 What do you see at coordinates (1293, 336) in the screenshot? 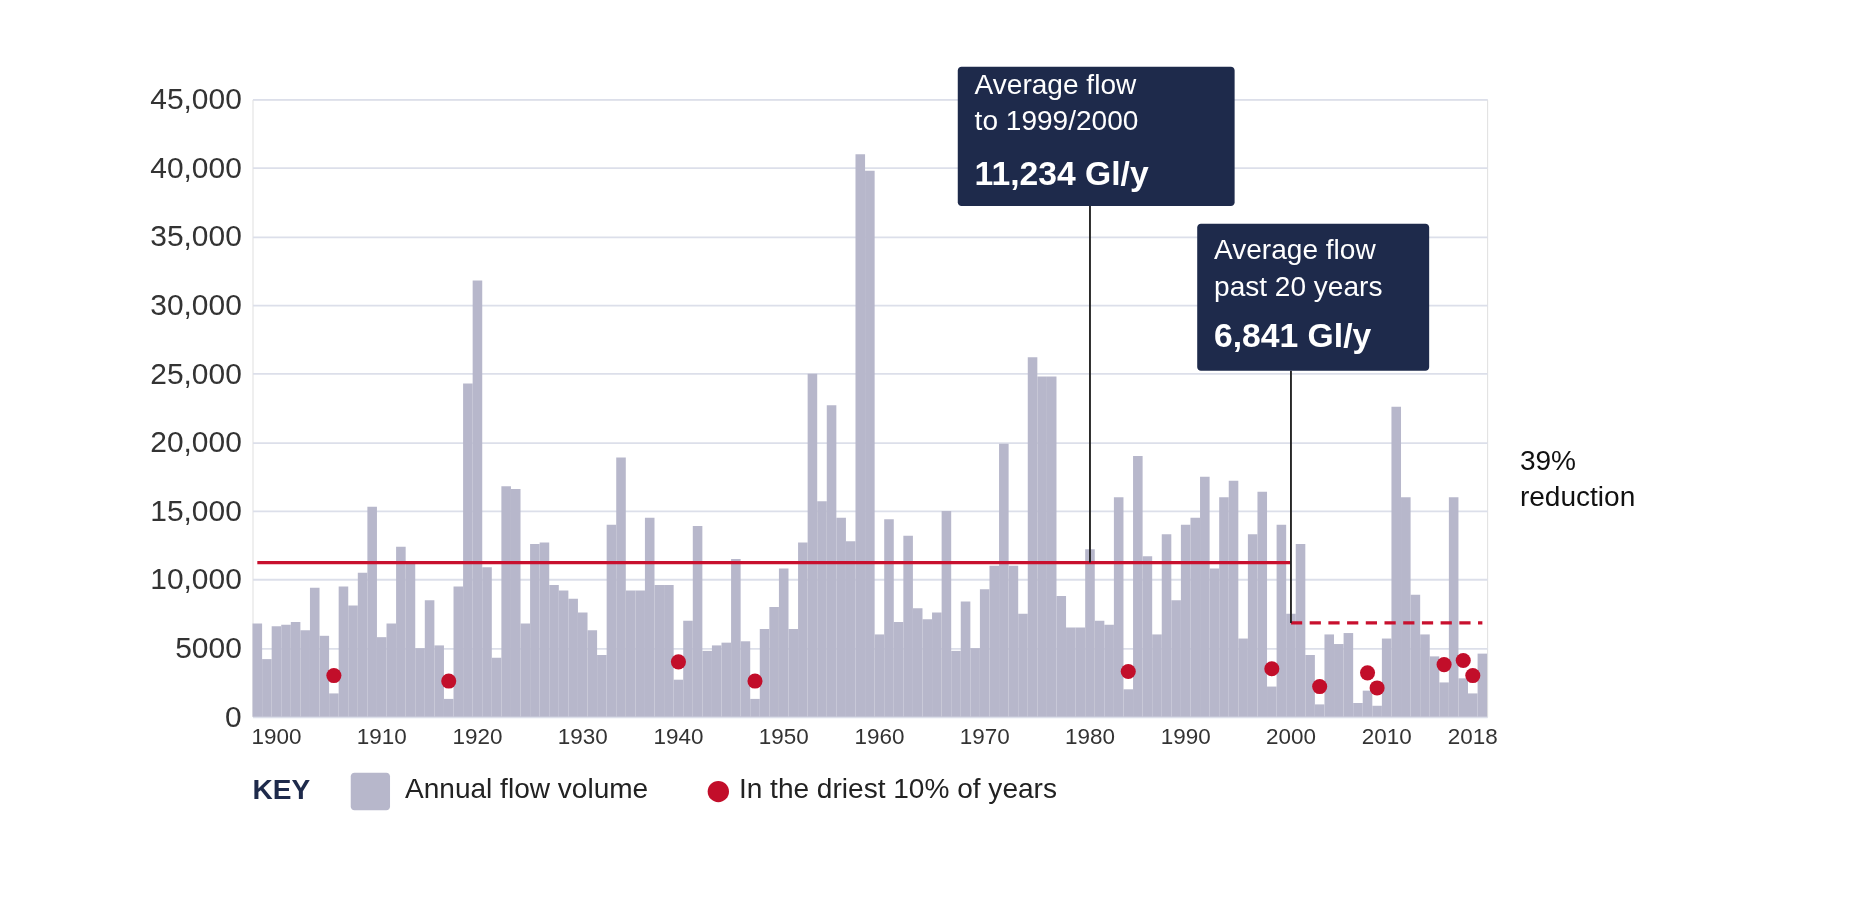
I see `annotation: 6,841 Gl/y` at bounding box center [1293, 336].